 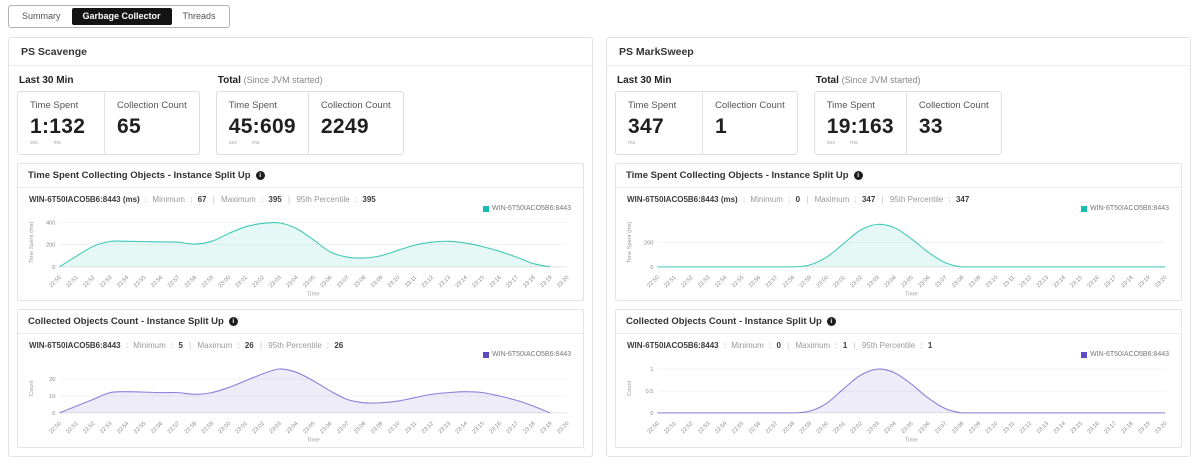 What do you see at coordinates (673, 199) in the screenshot?
I see `instance-name: WIN-6T50IACO5B6:8443` at bounding box center [673, 199].